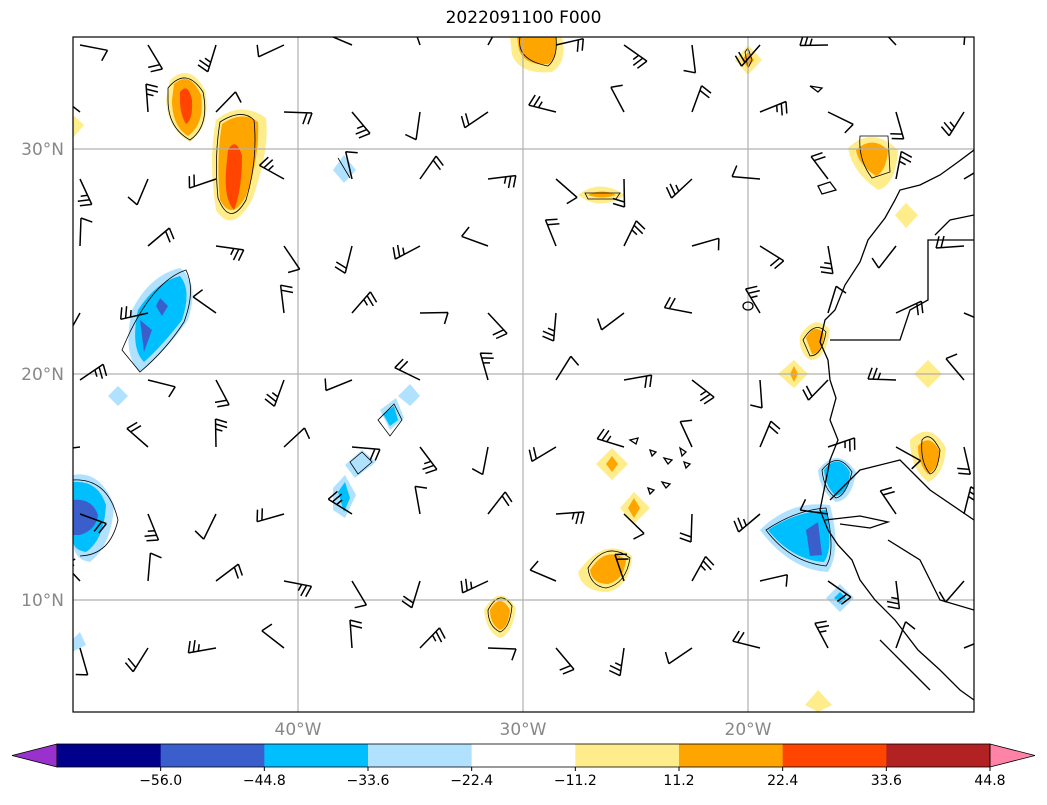 The image size is (1047, 805). I want to click on colorbar-frame, so click(523, 755).